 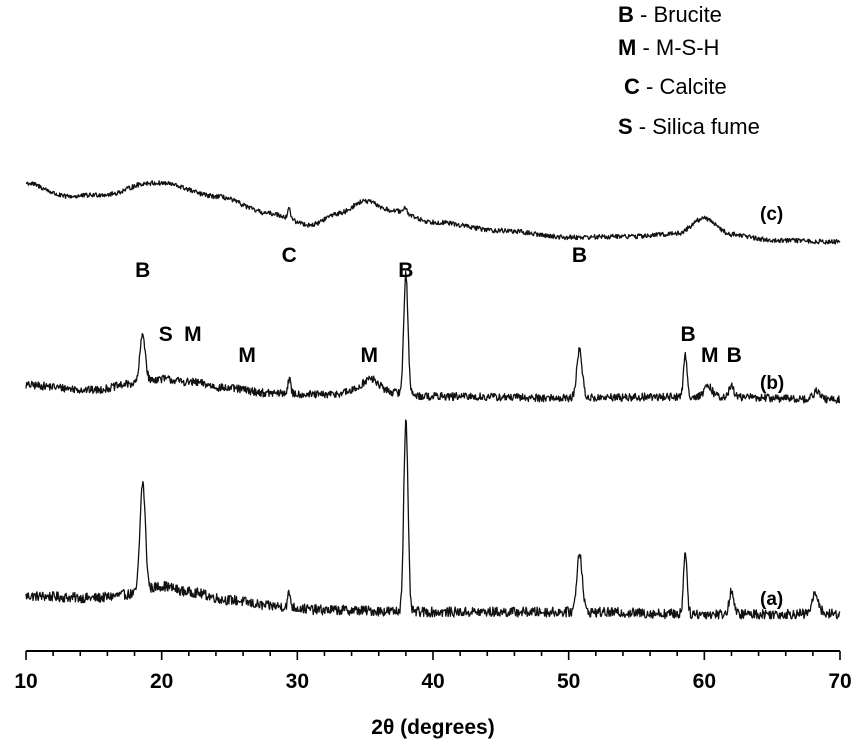 I want to click on series-label: (c), so click(x=771, y=214).